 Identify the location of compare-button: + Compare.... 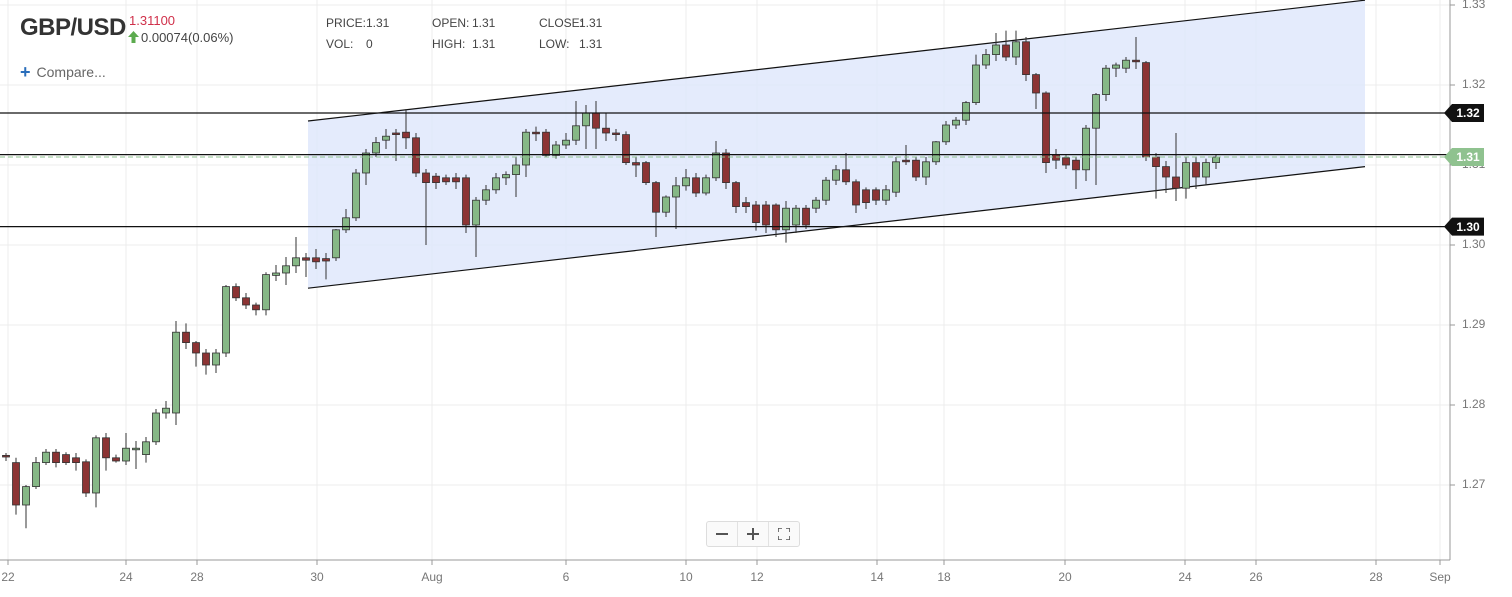
(63, 72).